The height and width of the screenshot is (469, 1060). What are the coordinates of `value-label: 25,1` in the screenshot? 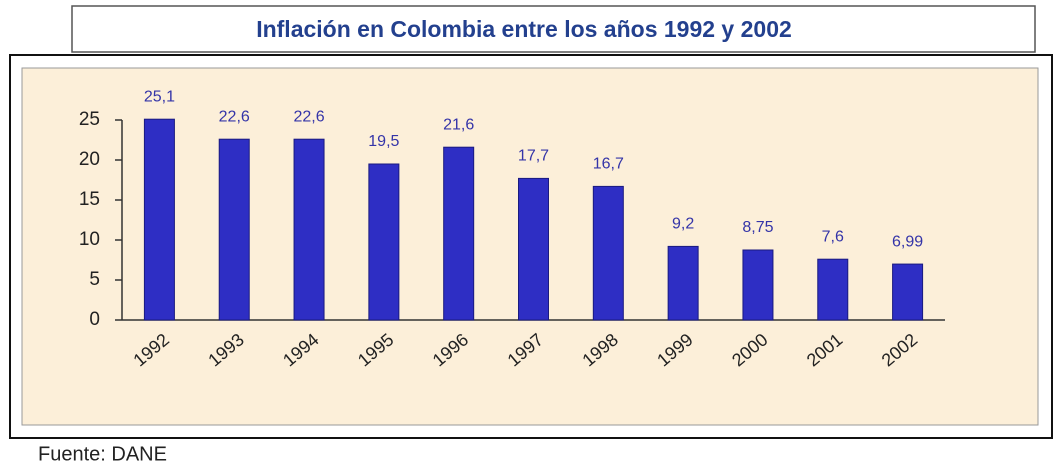 It's located at (159, 96).